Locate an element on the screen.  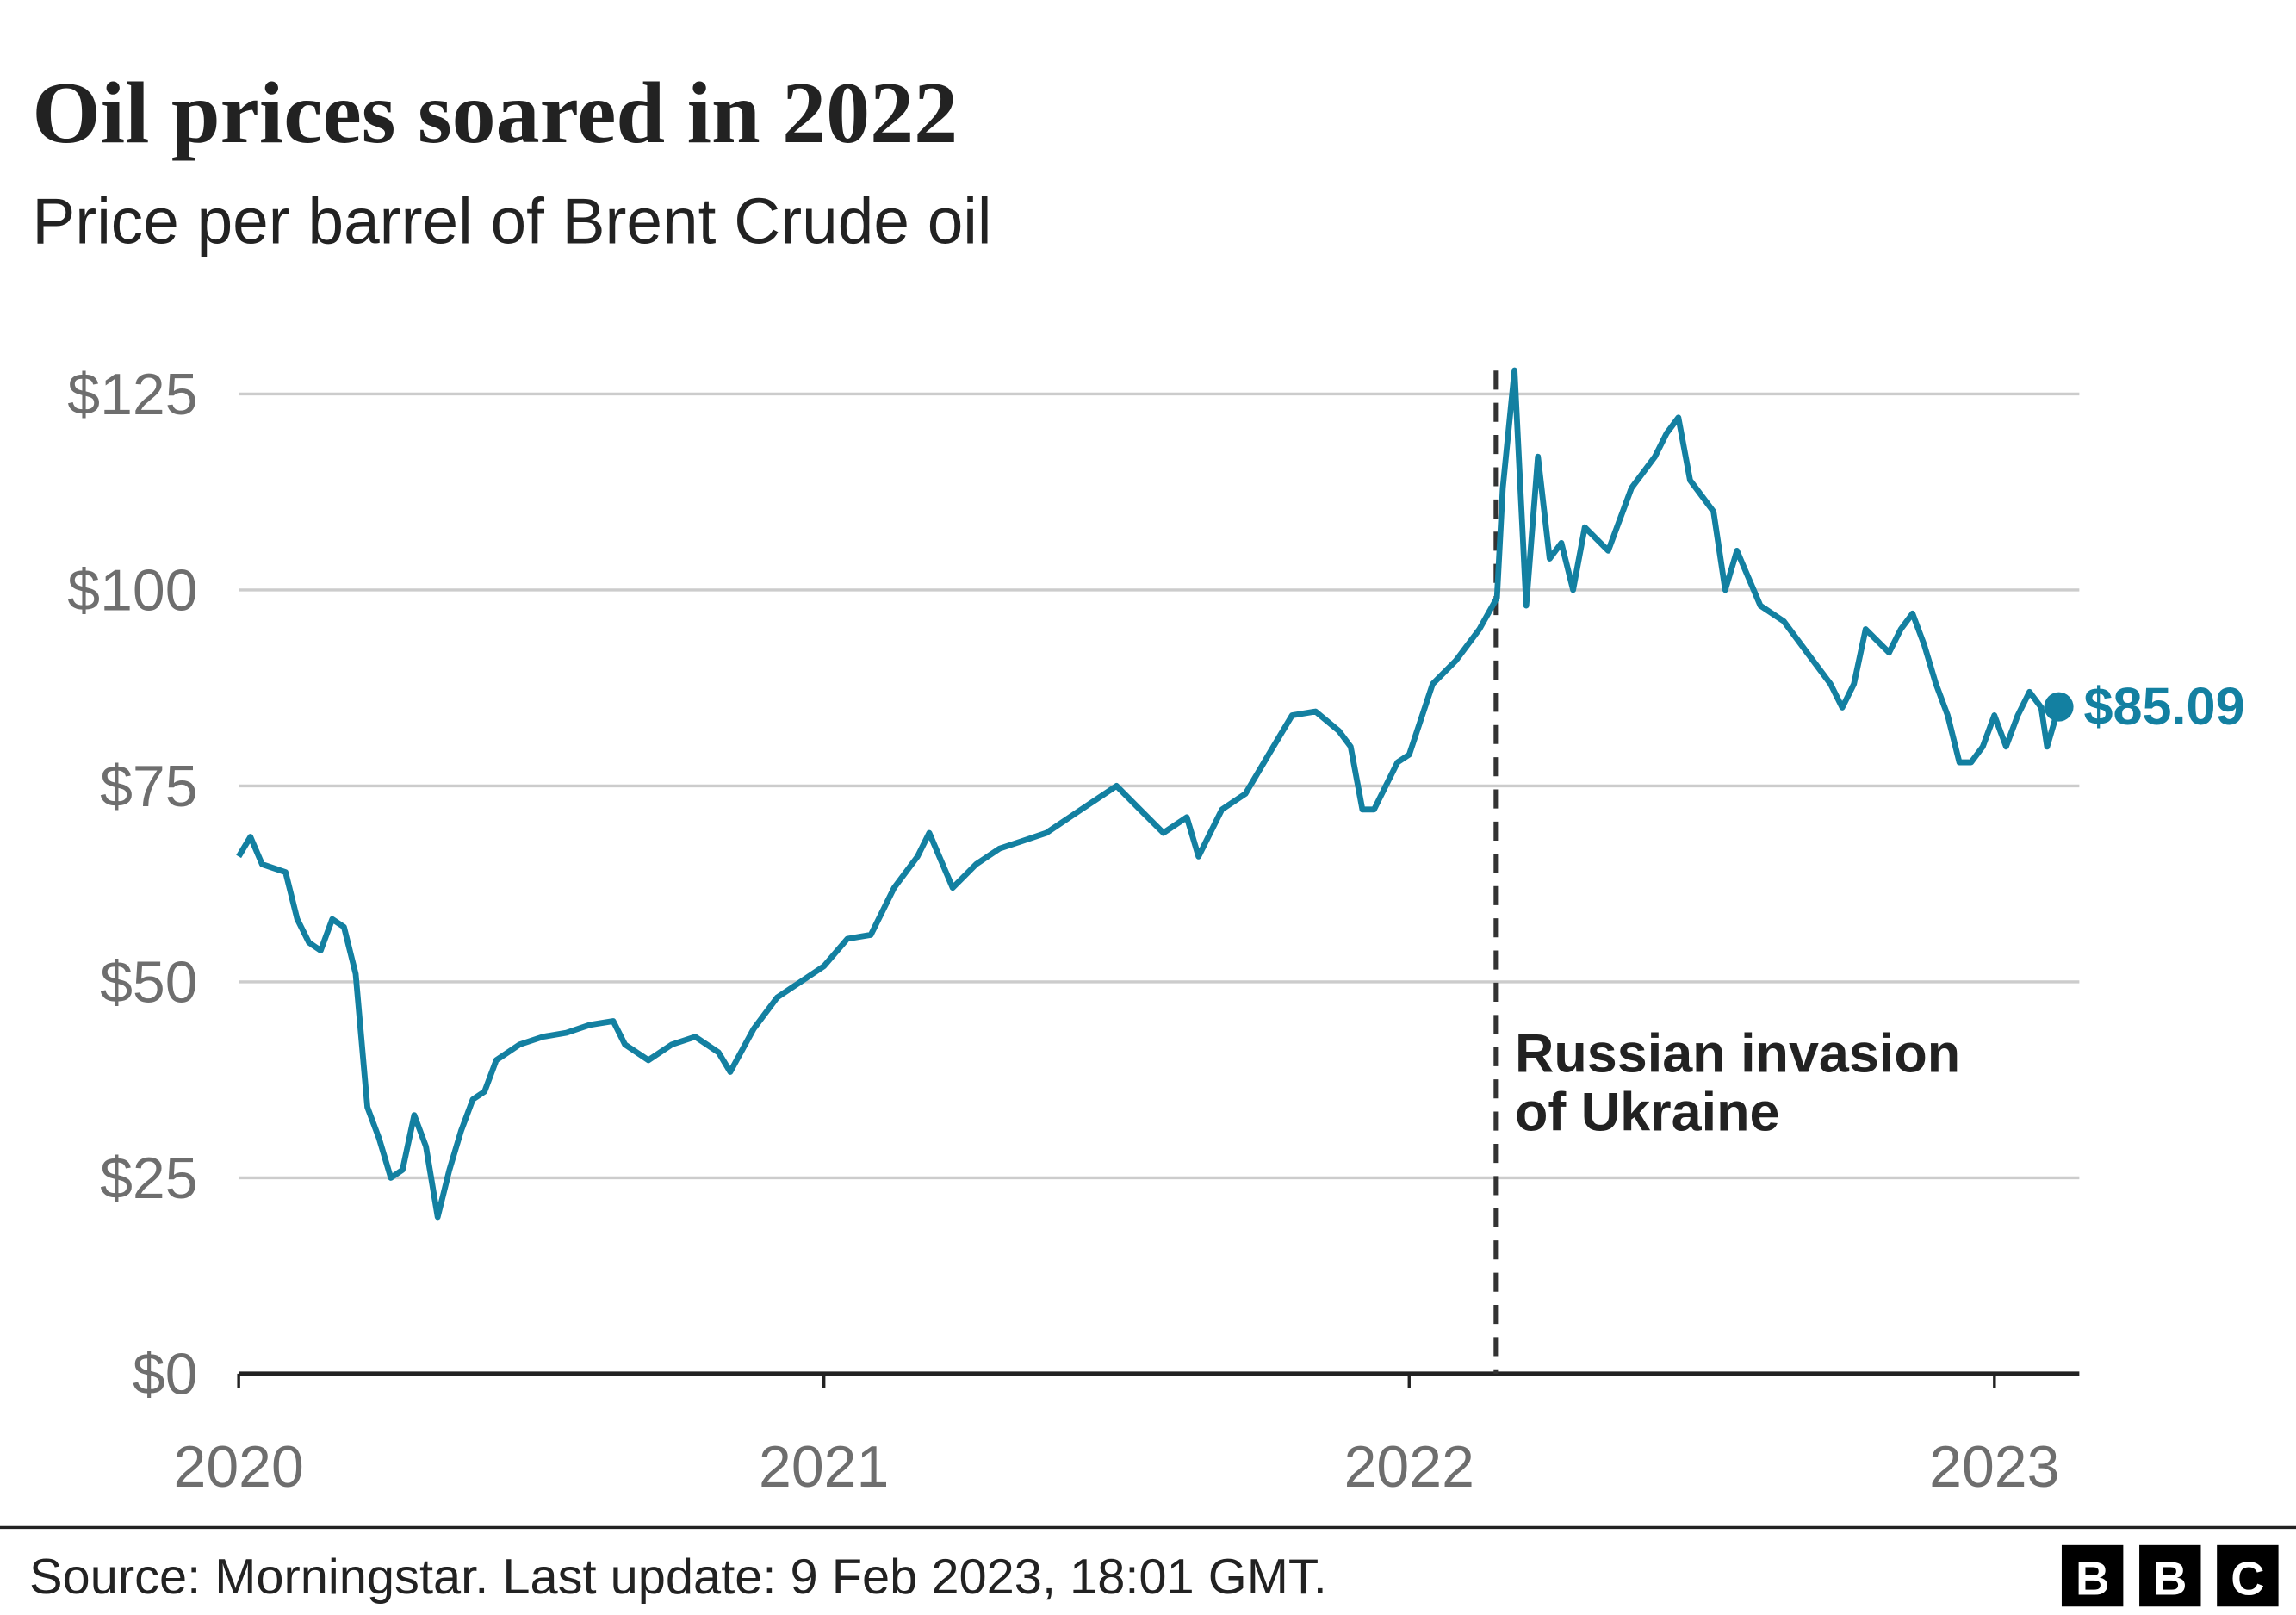
y-tick-label: $75 is located at coordinates (148, 786).